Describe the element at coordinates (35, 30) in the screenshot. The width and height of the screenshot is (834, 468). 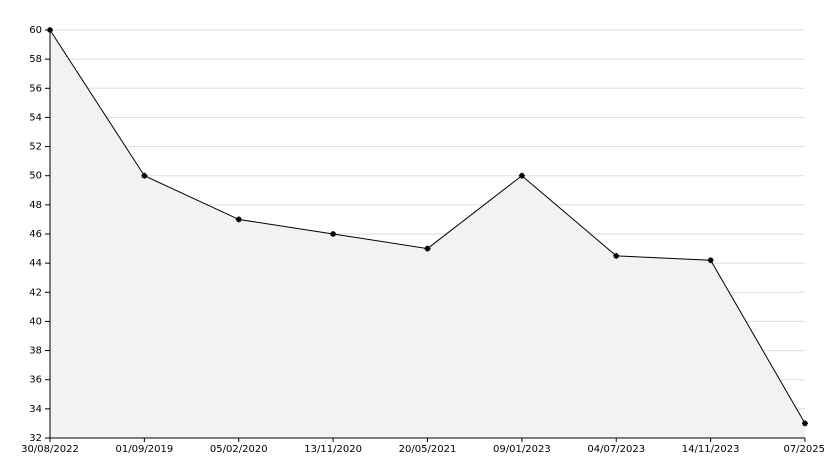
I see `y-tick-label: 60` at that location.